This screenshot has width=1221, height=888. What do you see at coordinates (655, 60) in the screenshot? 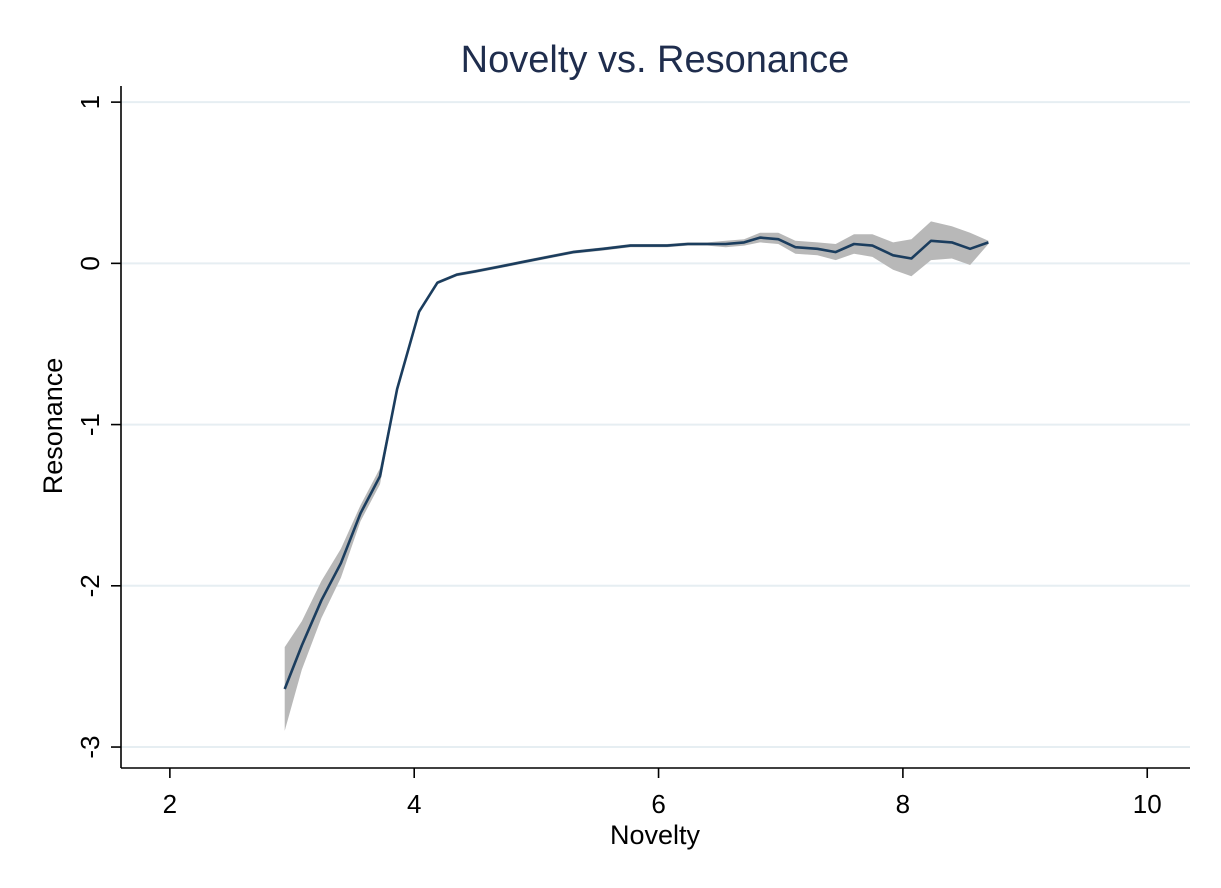
I see `chart-title: Novelty vs. Resonance` at bounding box center [655, 60].